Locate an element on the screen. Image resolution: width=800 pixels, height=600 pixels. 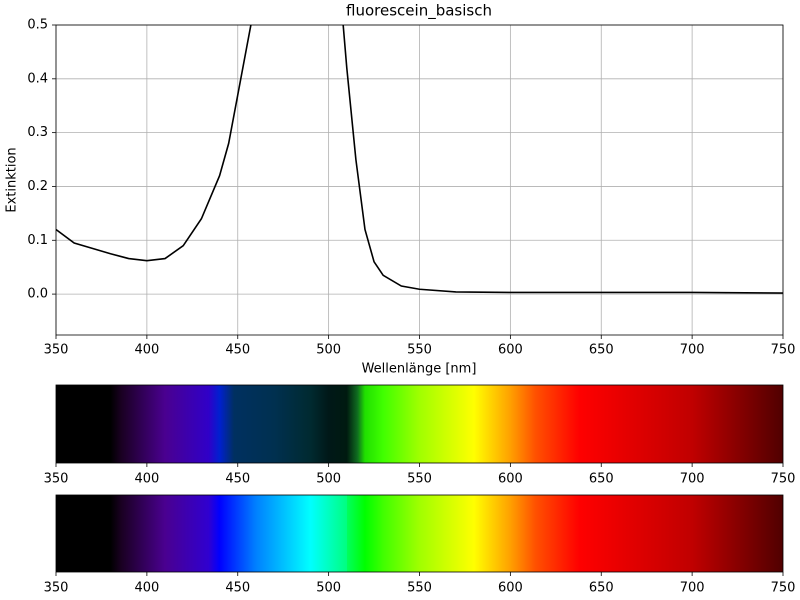
y-tick-label: 0.5 is located at coordinates (37, 25).